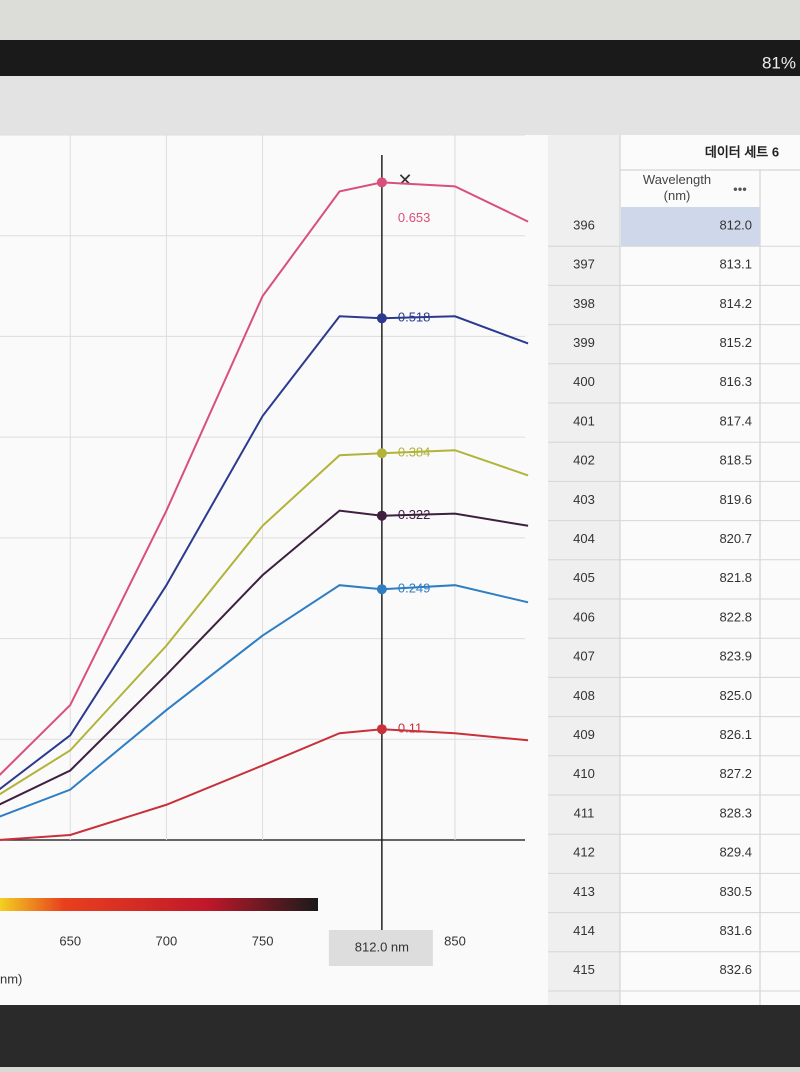 The image size is (800, 1072). What do you see at coordinates (735, 538) in the screenshot?
I see `wavelength-cell: 820.7` at bounding box center [735, 538].